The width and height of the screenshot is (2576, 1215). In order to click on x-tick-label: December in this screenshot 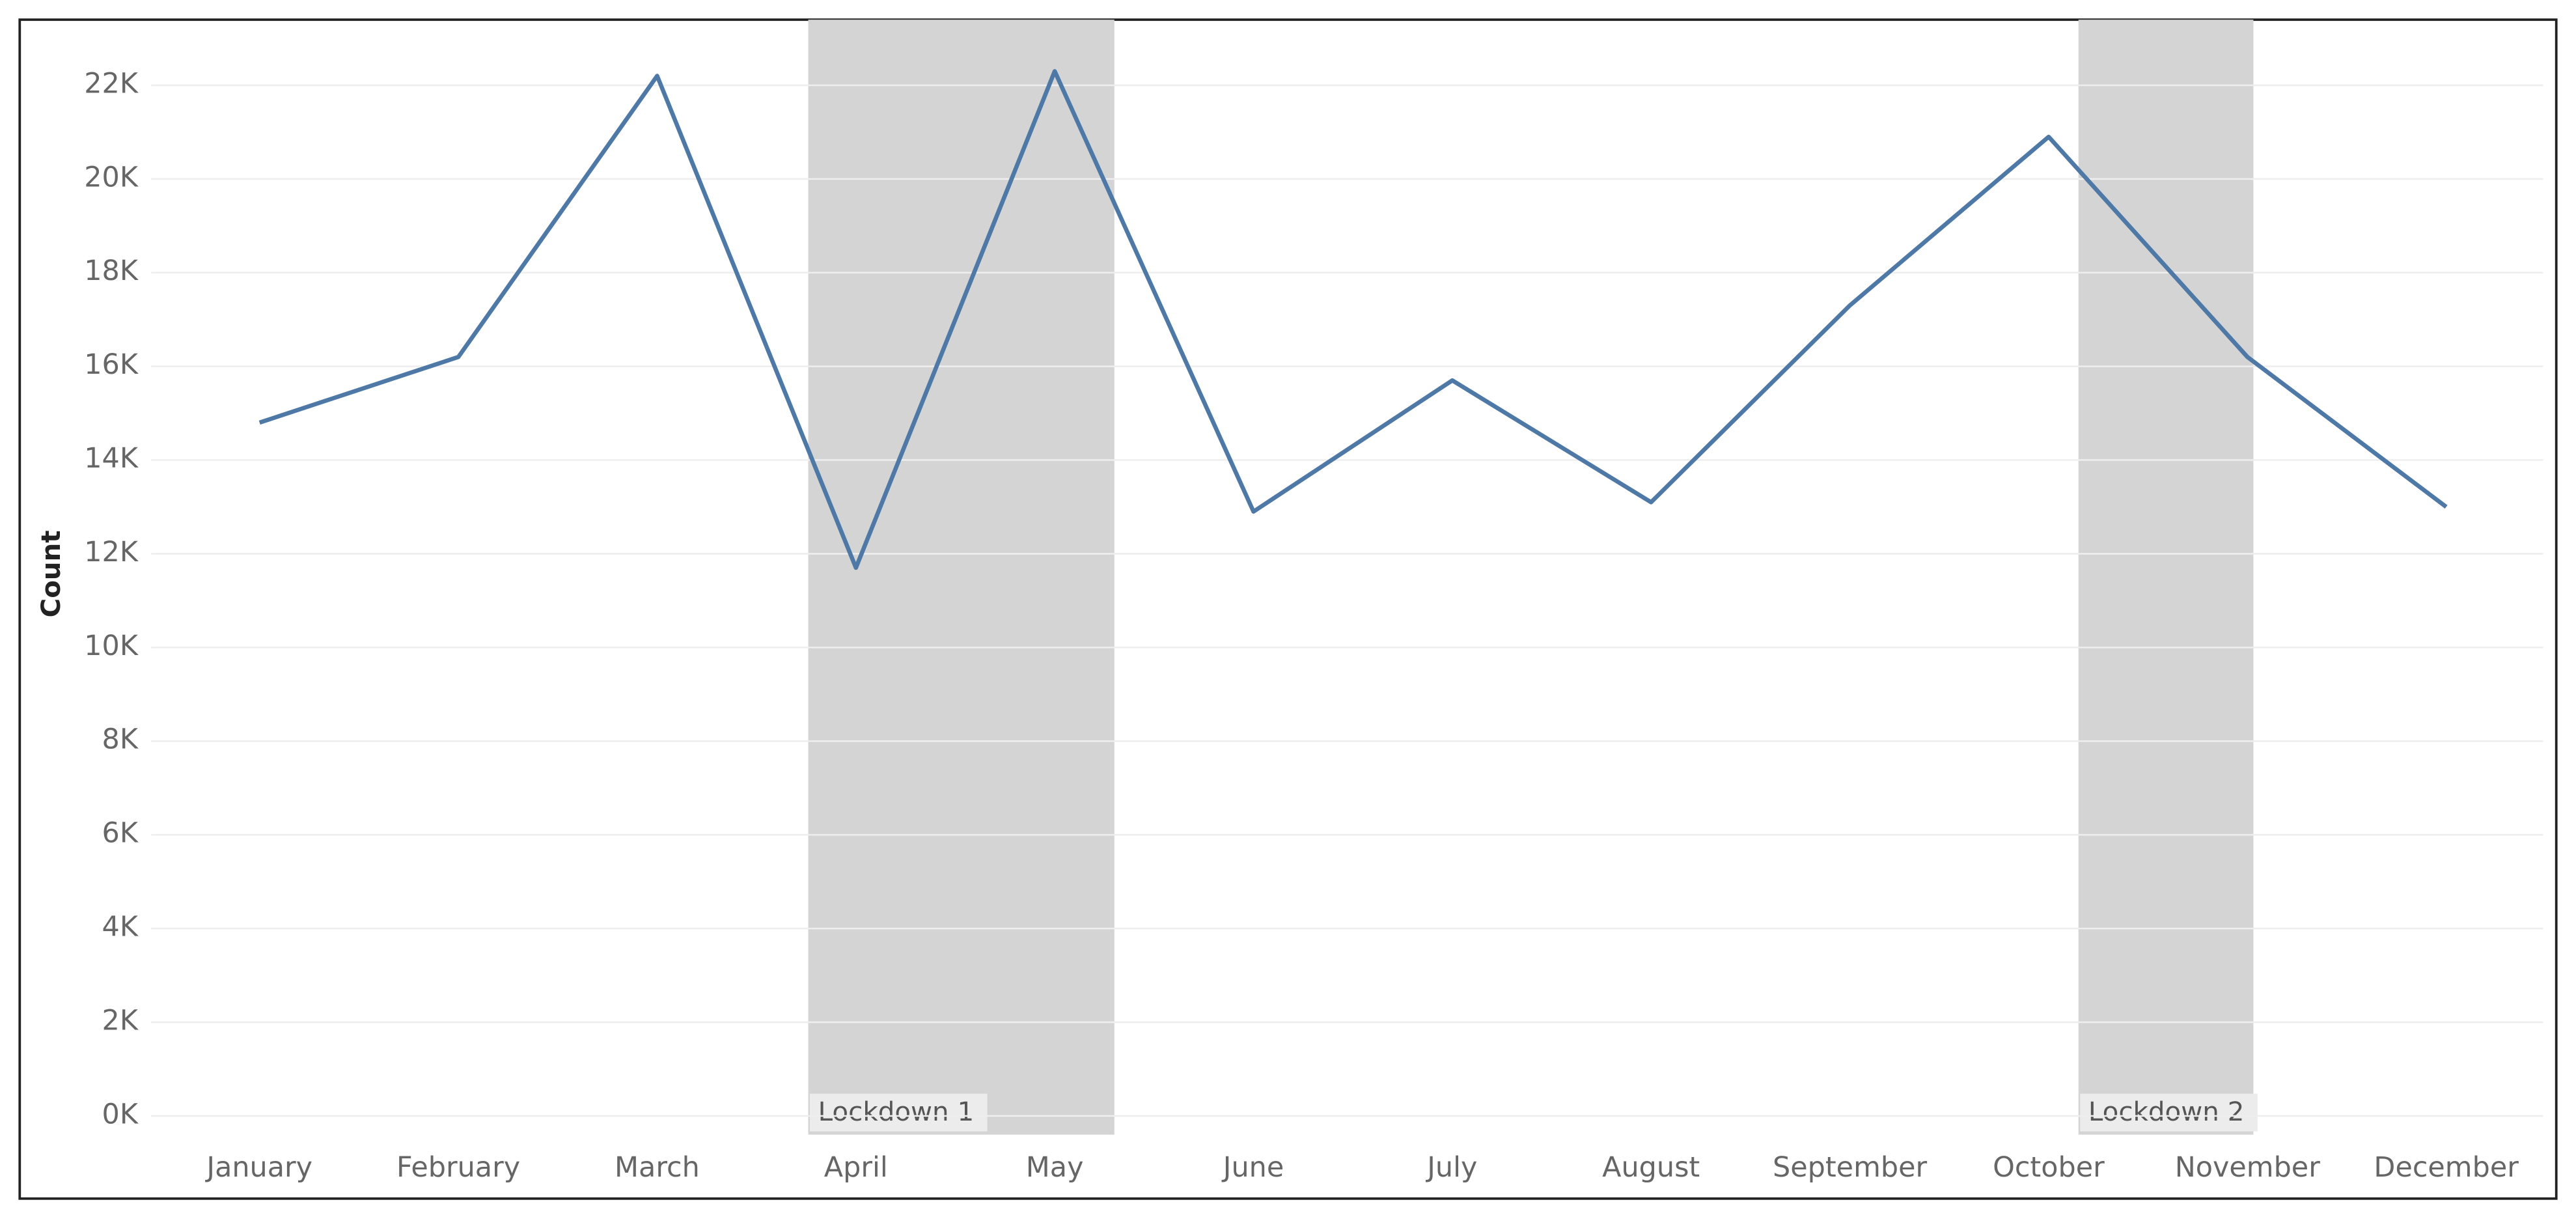, I will do `click(2446, 1167)`.